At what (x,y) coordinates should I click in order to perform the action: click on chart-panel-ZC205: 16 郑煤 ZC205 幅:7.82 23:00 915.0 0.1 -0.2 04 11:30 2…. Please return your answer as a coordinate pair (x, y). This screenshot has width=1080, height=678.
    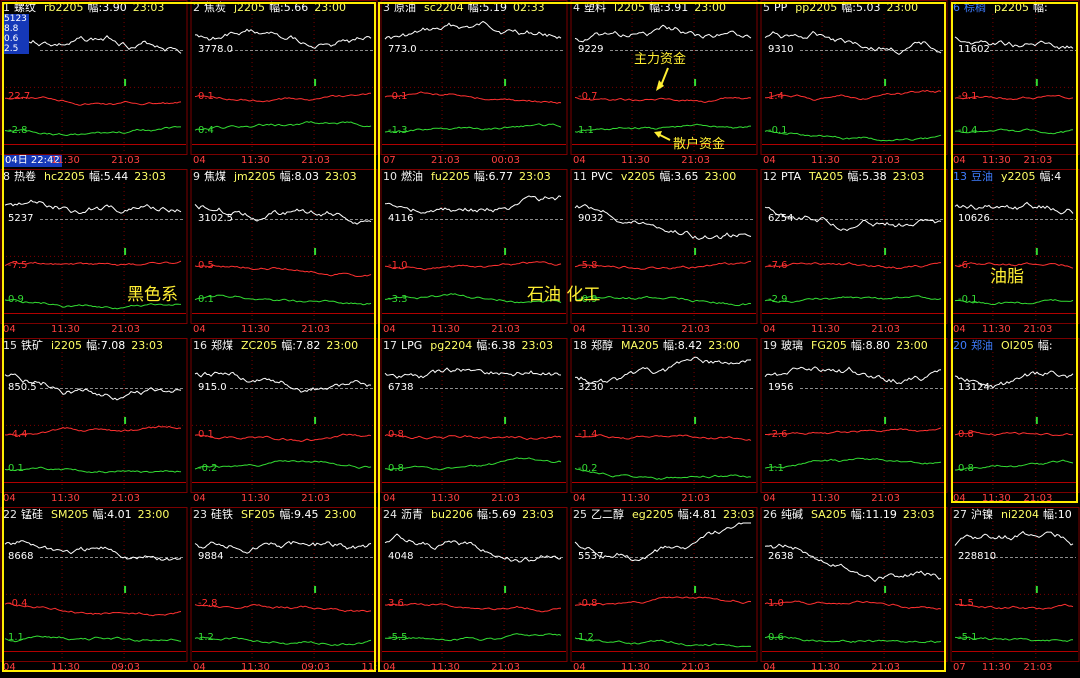
    Looking at the image, I should click on (284, 422).